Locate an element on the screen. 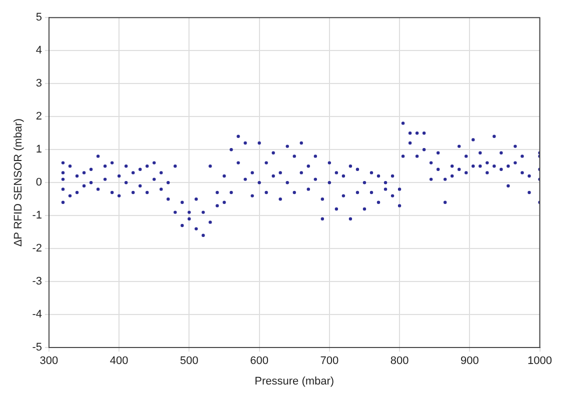 The width and height of the screenshot is (563, 400). x-tick-label: 800 is located at coordinates (399, 361).